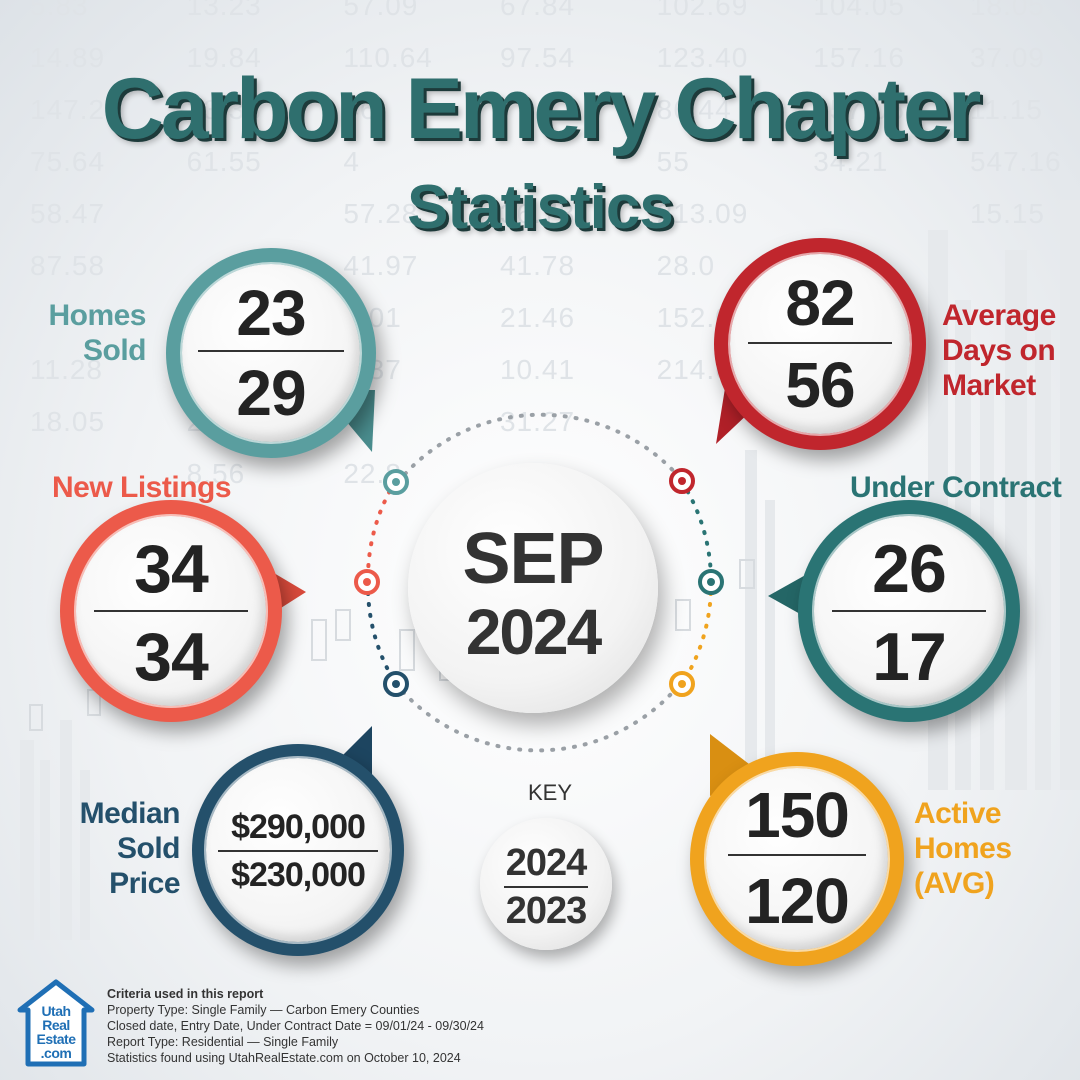 This screenshot has height=1080, width=1080. I want to click on median-price-bubble: $290,000 $230,000, so click(298, 850).